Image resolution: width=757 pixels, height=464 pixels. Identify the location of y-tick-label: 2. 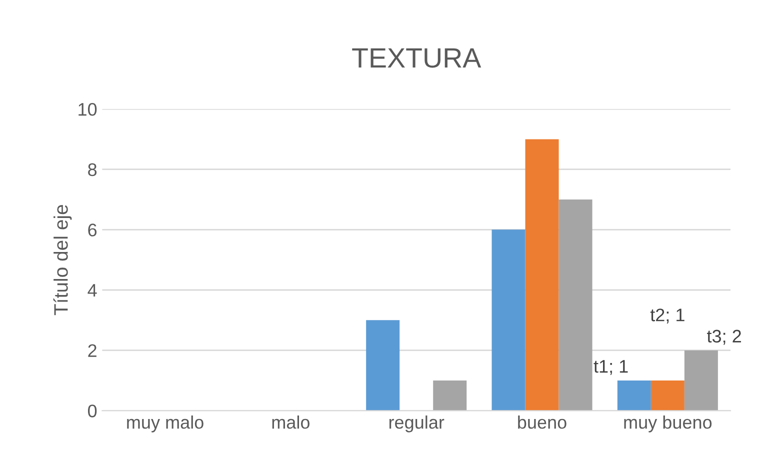
(92, 350).